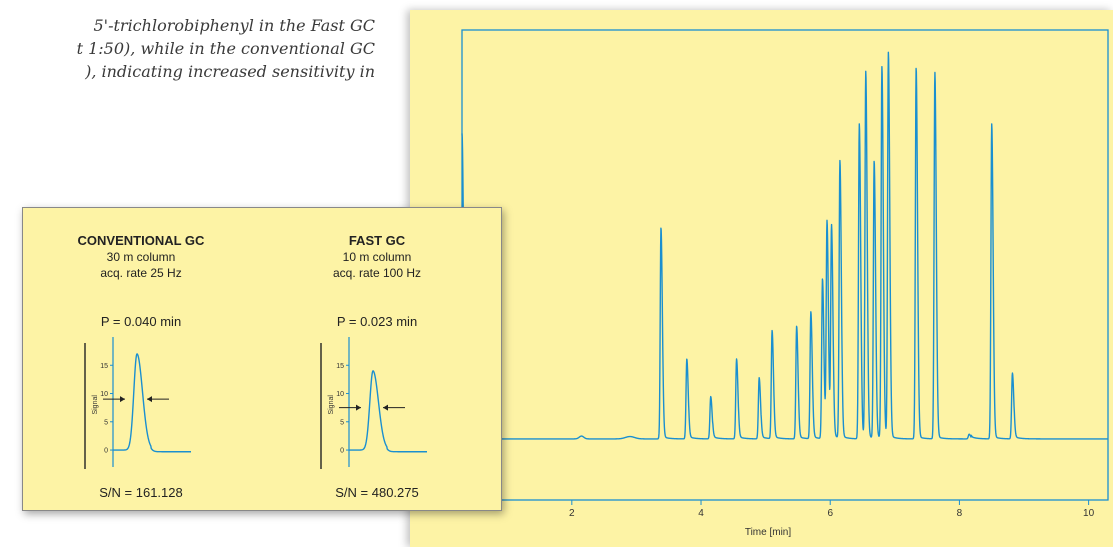  Describe the element at coordinates (225, 48) in the screenshot. I see `intro-line: t 1:50), while in the conventional GC` at that location.